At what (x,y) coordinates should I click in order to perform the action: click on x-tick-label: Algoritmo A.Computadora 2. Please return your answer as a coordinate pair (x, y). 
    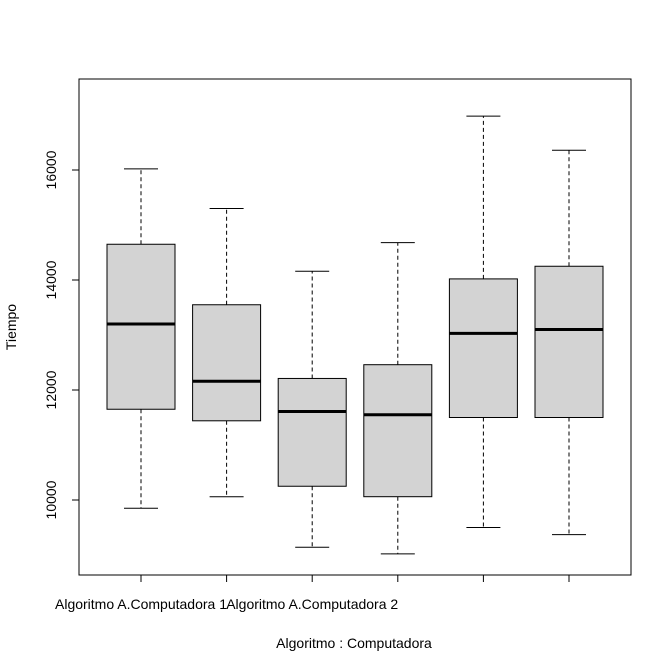
    Looking at the image, I should click on (312, 604).